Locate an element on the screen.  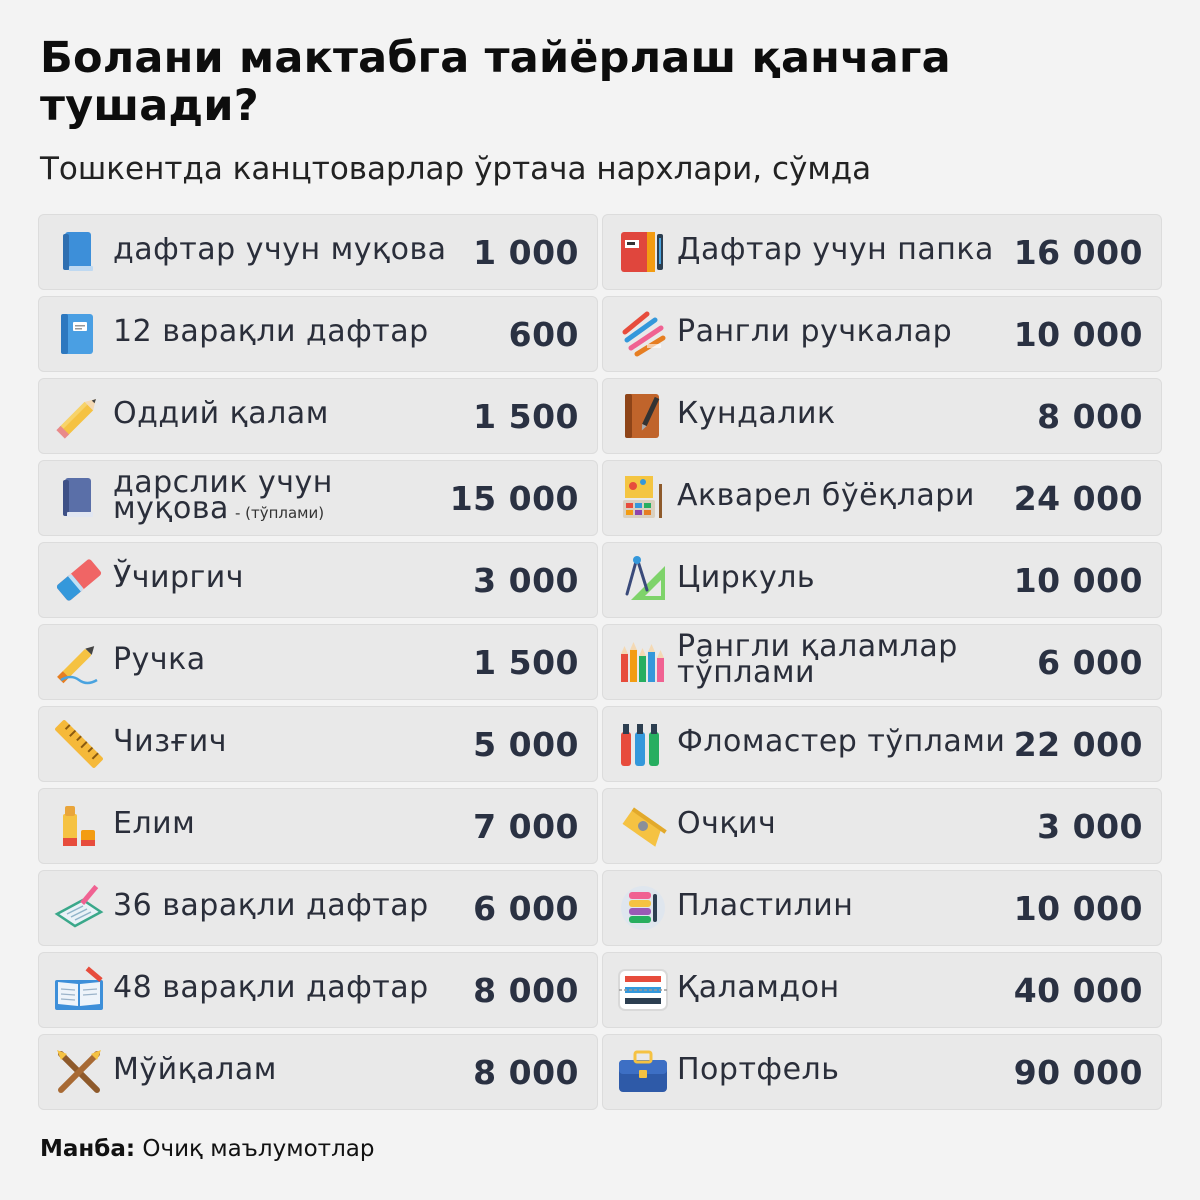
diary-pen-icon is located at coordinates (643, 416).